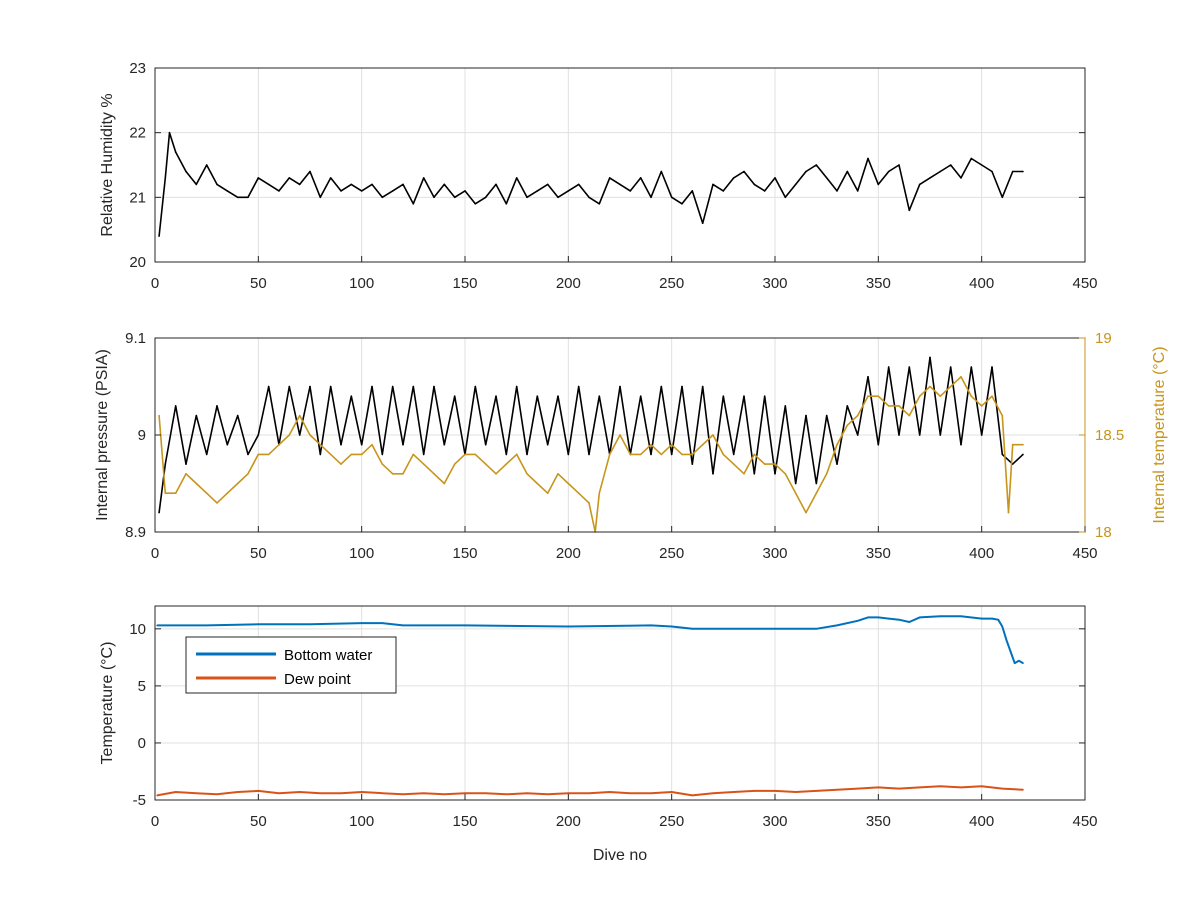  Describe the element at coordinates (774, 821) in the screenshot. I see `x-tick-label: 300` at that location.